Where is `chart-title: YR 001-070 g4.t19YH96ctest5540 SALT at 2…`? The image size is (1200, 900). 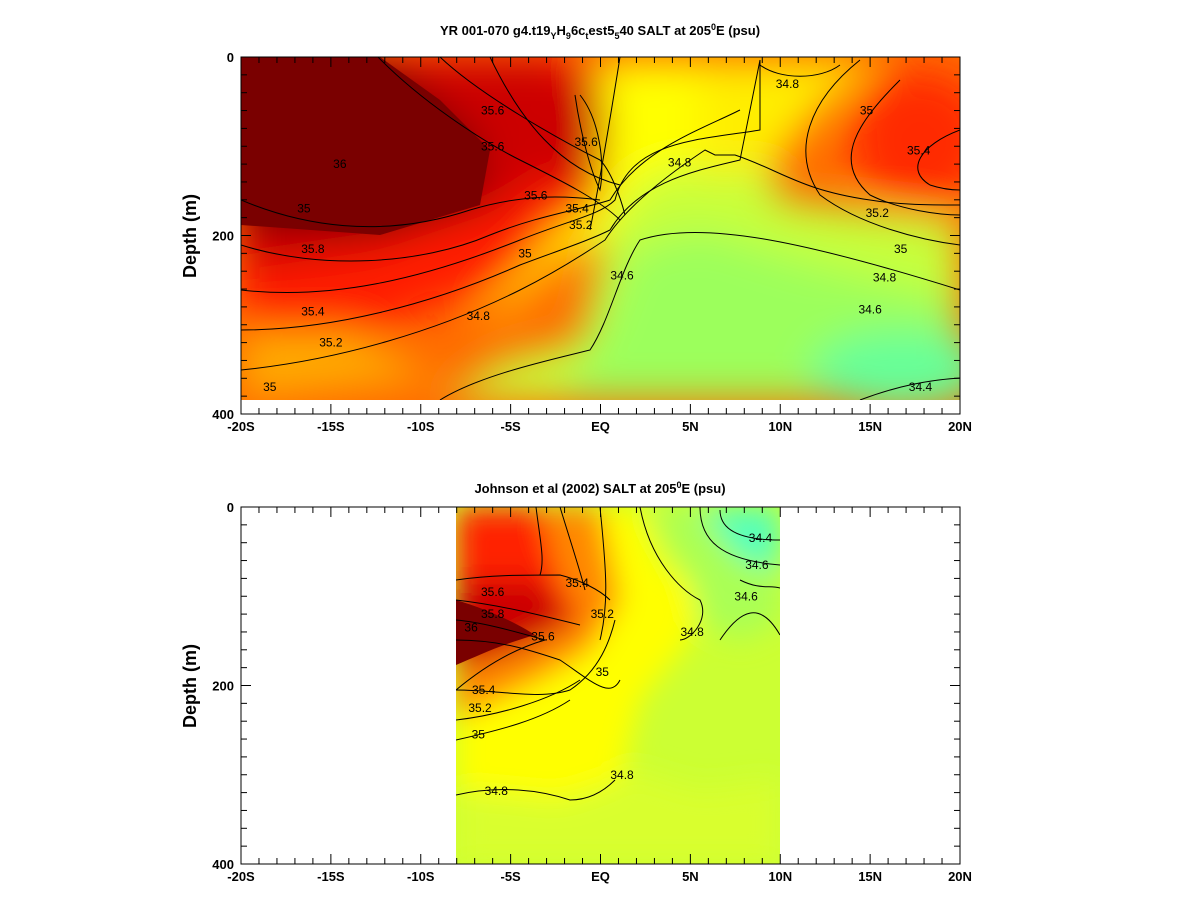
chart-title: YR 001-070 g4.t19YH96ctest5540 SALT at 2… is located at coordinates (600, 31).